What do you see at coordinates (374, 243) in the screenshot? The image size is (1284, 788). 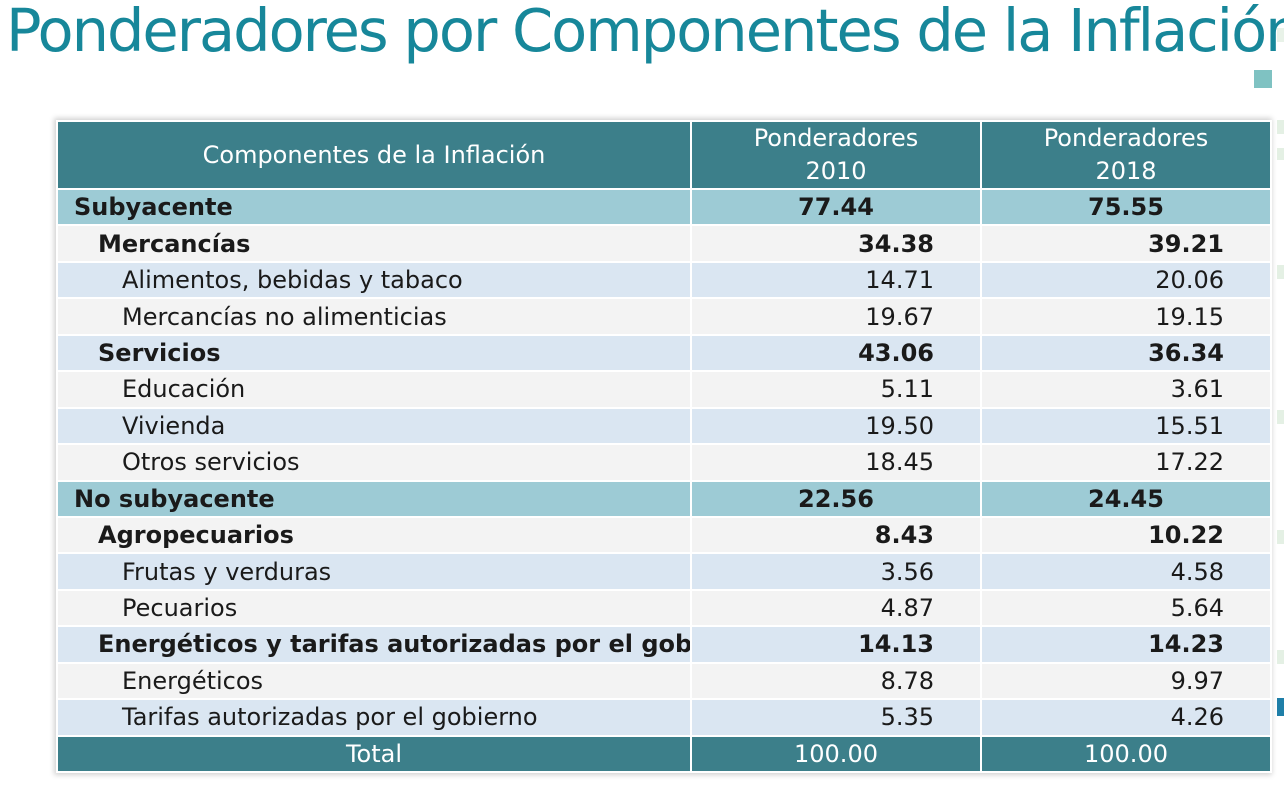 I see `row-name: Mercancías` at bounding box center [374, 243].